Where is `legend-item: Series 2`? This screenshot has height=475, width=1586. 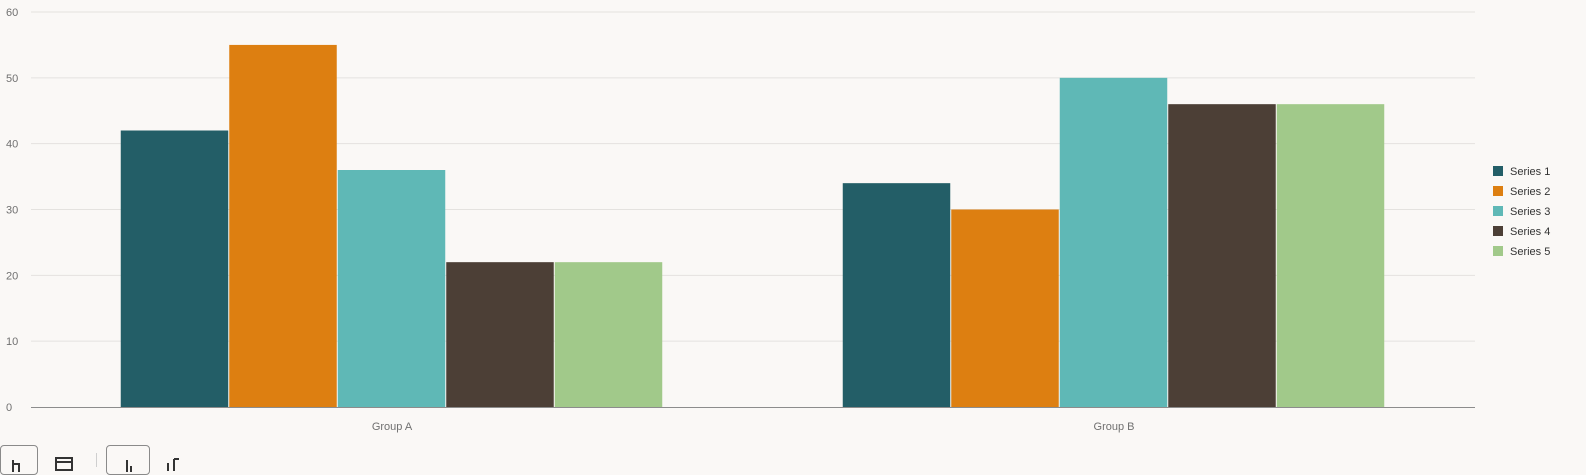 legend-item: Series 2 is located at coordinates (1521, 192).